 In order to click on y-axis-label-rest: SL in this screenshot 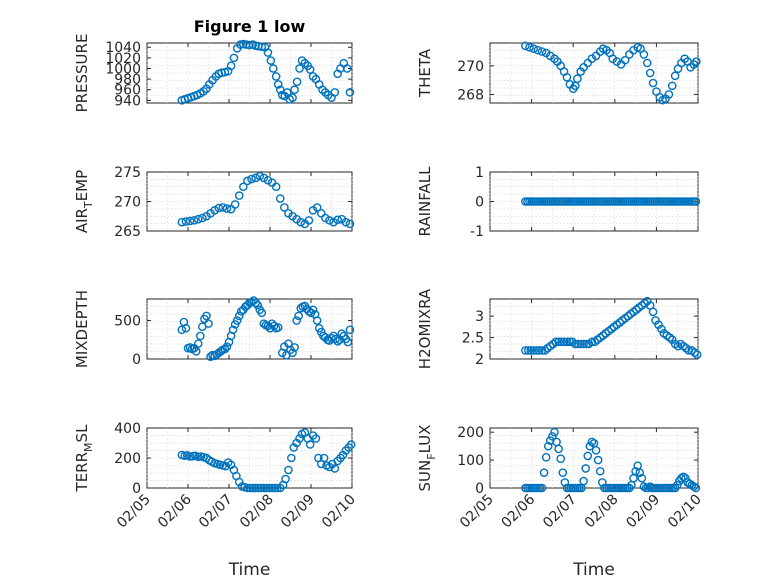, I will do `click(82, 433)`.